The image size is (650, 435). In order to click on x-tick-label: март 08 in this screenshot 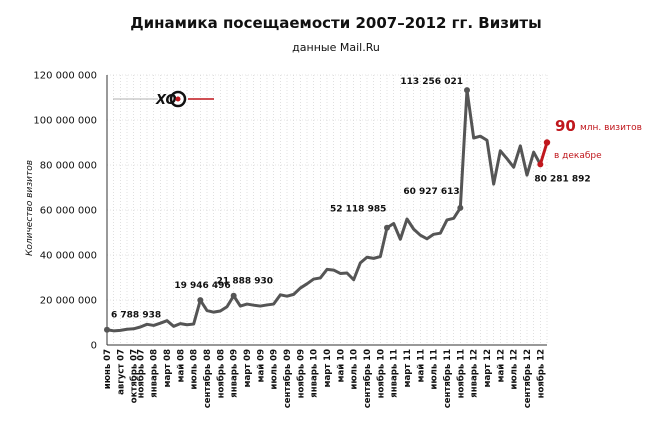, I will do `click(168, 368)`.